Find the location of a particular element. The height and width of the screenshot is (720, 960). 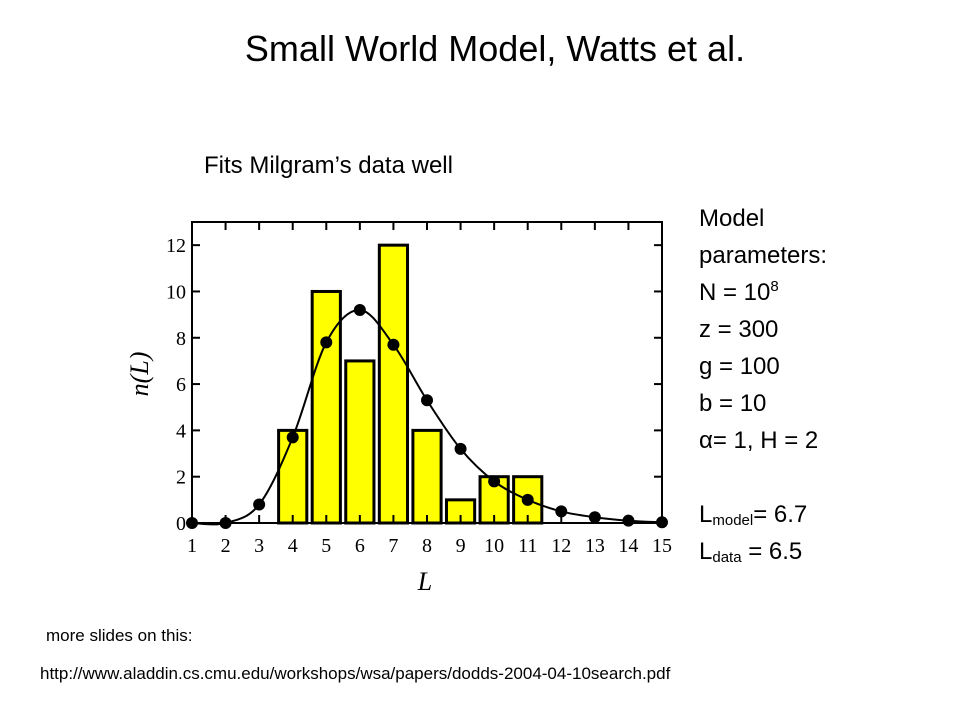

slide-title: Small World Model, Watts et al. is located at coordinates (495, 48).